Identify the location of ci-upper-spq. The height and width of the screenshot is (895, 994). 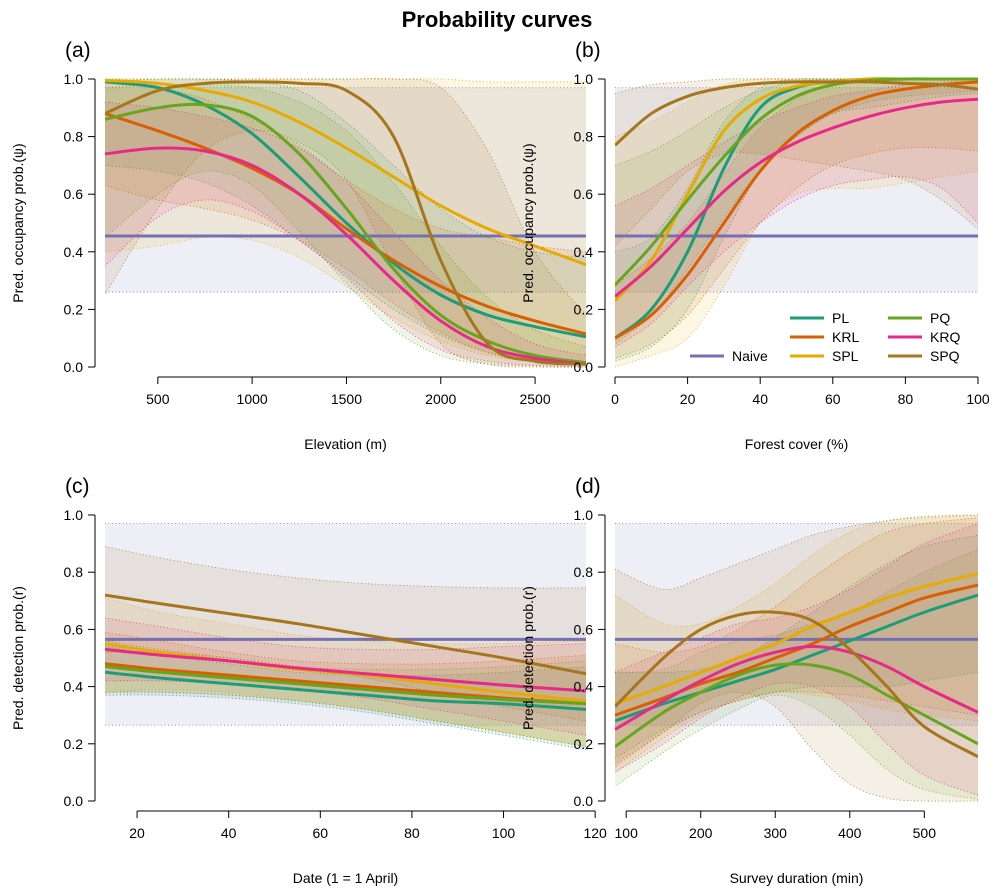
(796, 86).